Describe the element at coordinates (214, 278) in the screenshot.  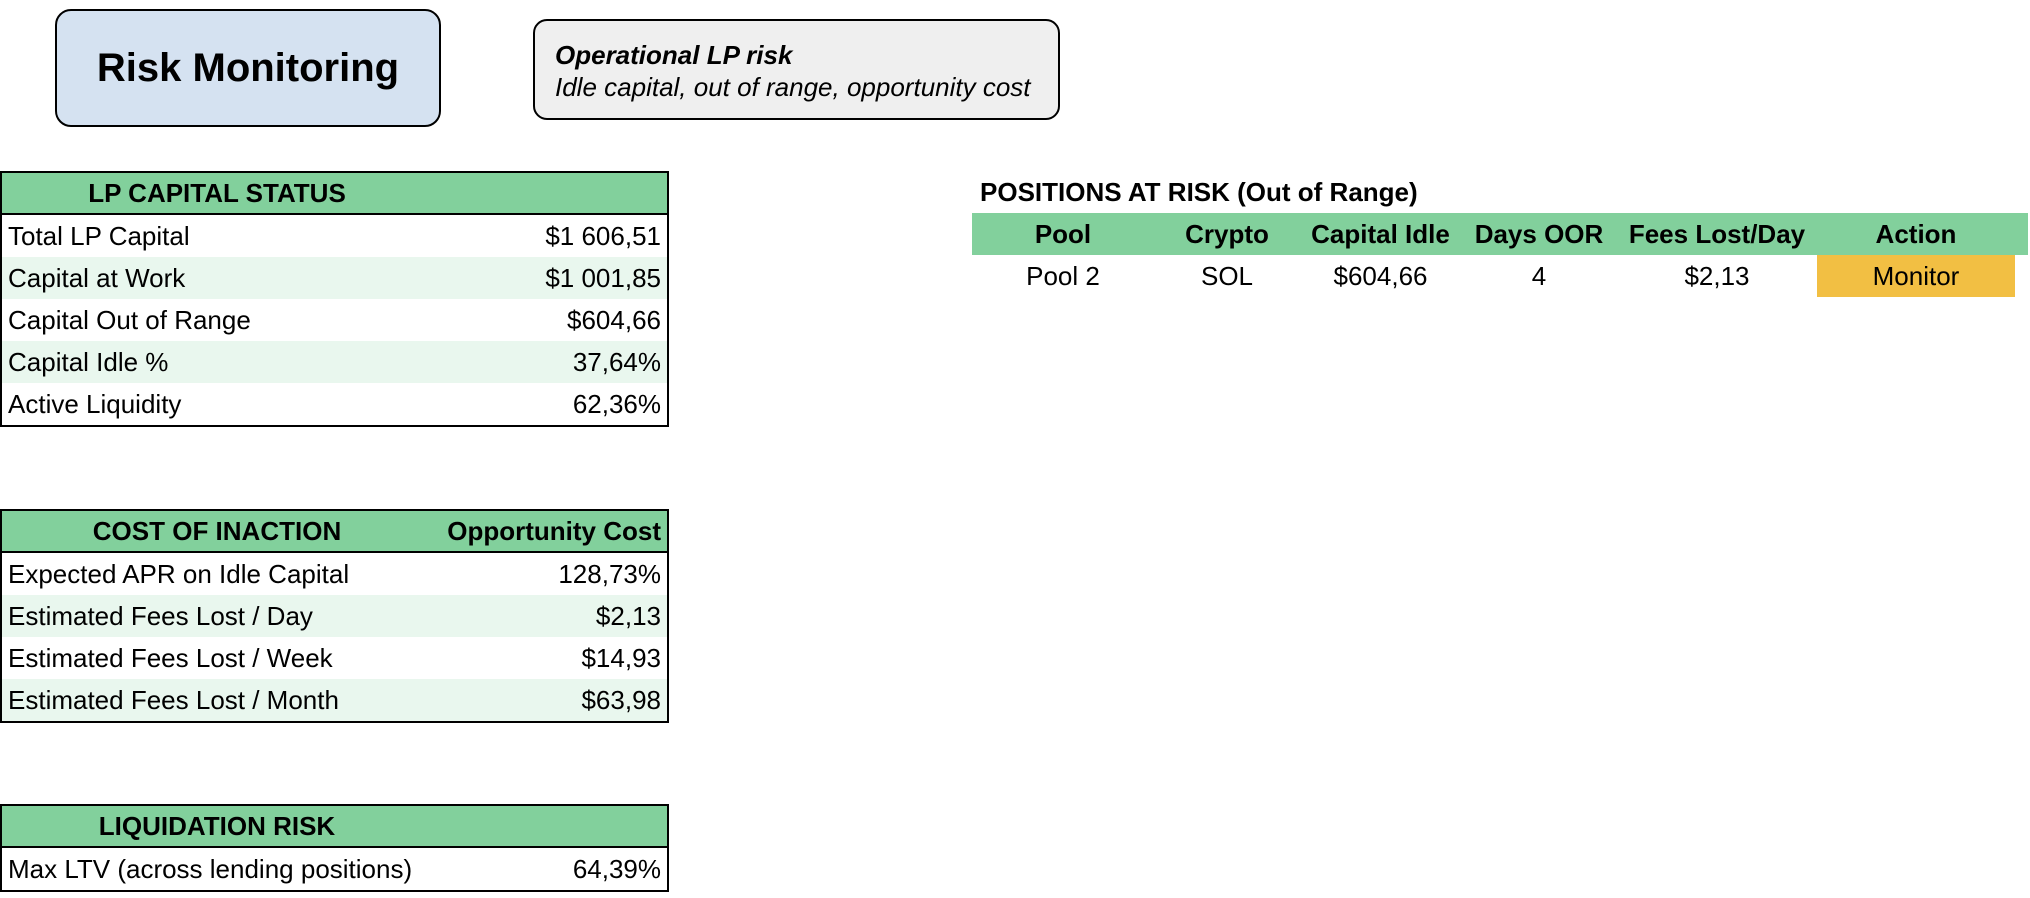
I see `row-label: Capital at Work` at that location.